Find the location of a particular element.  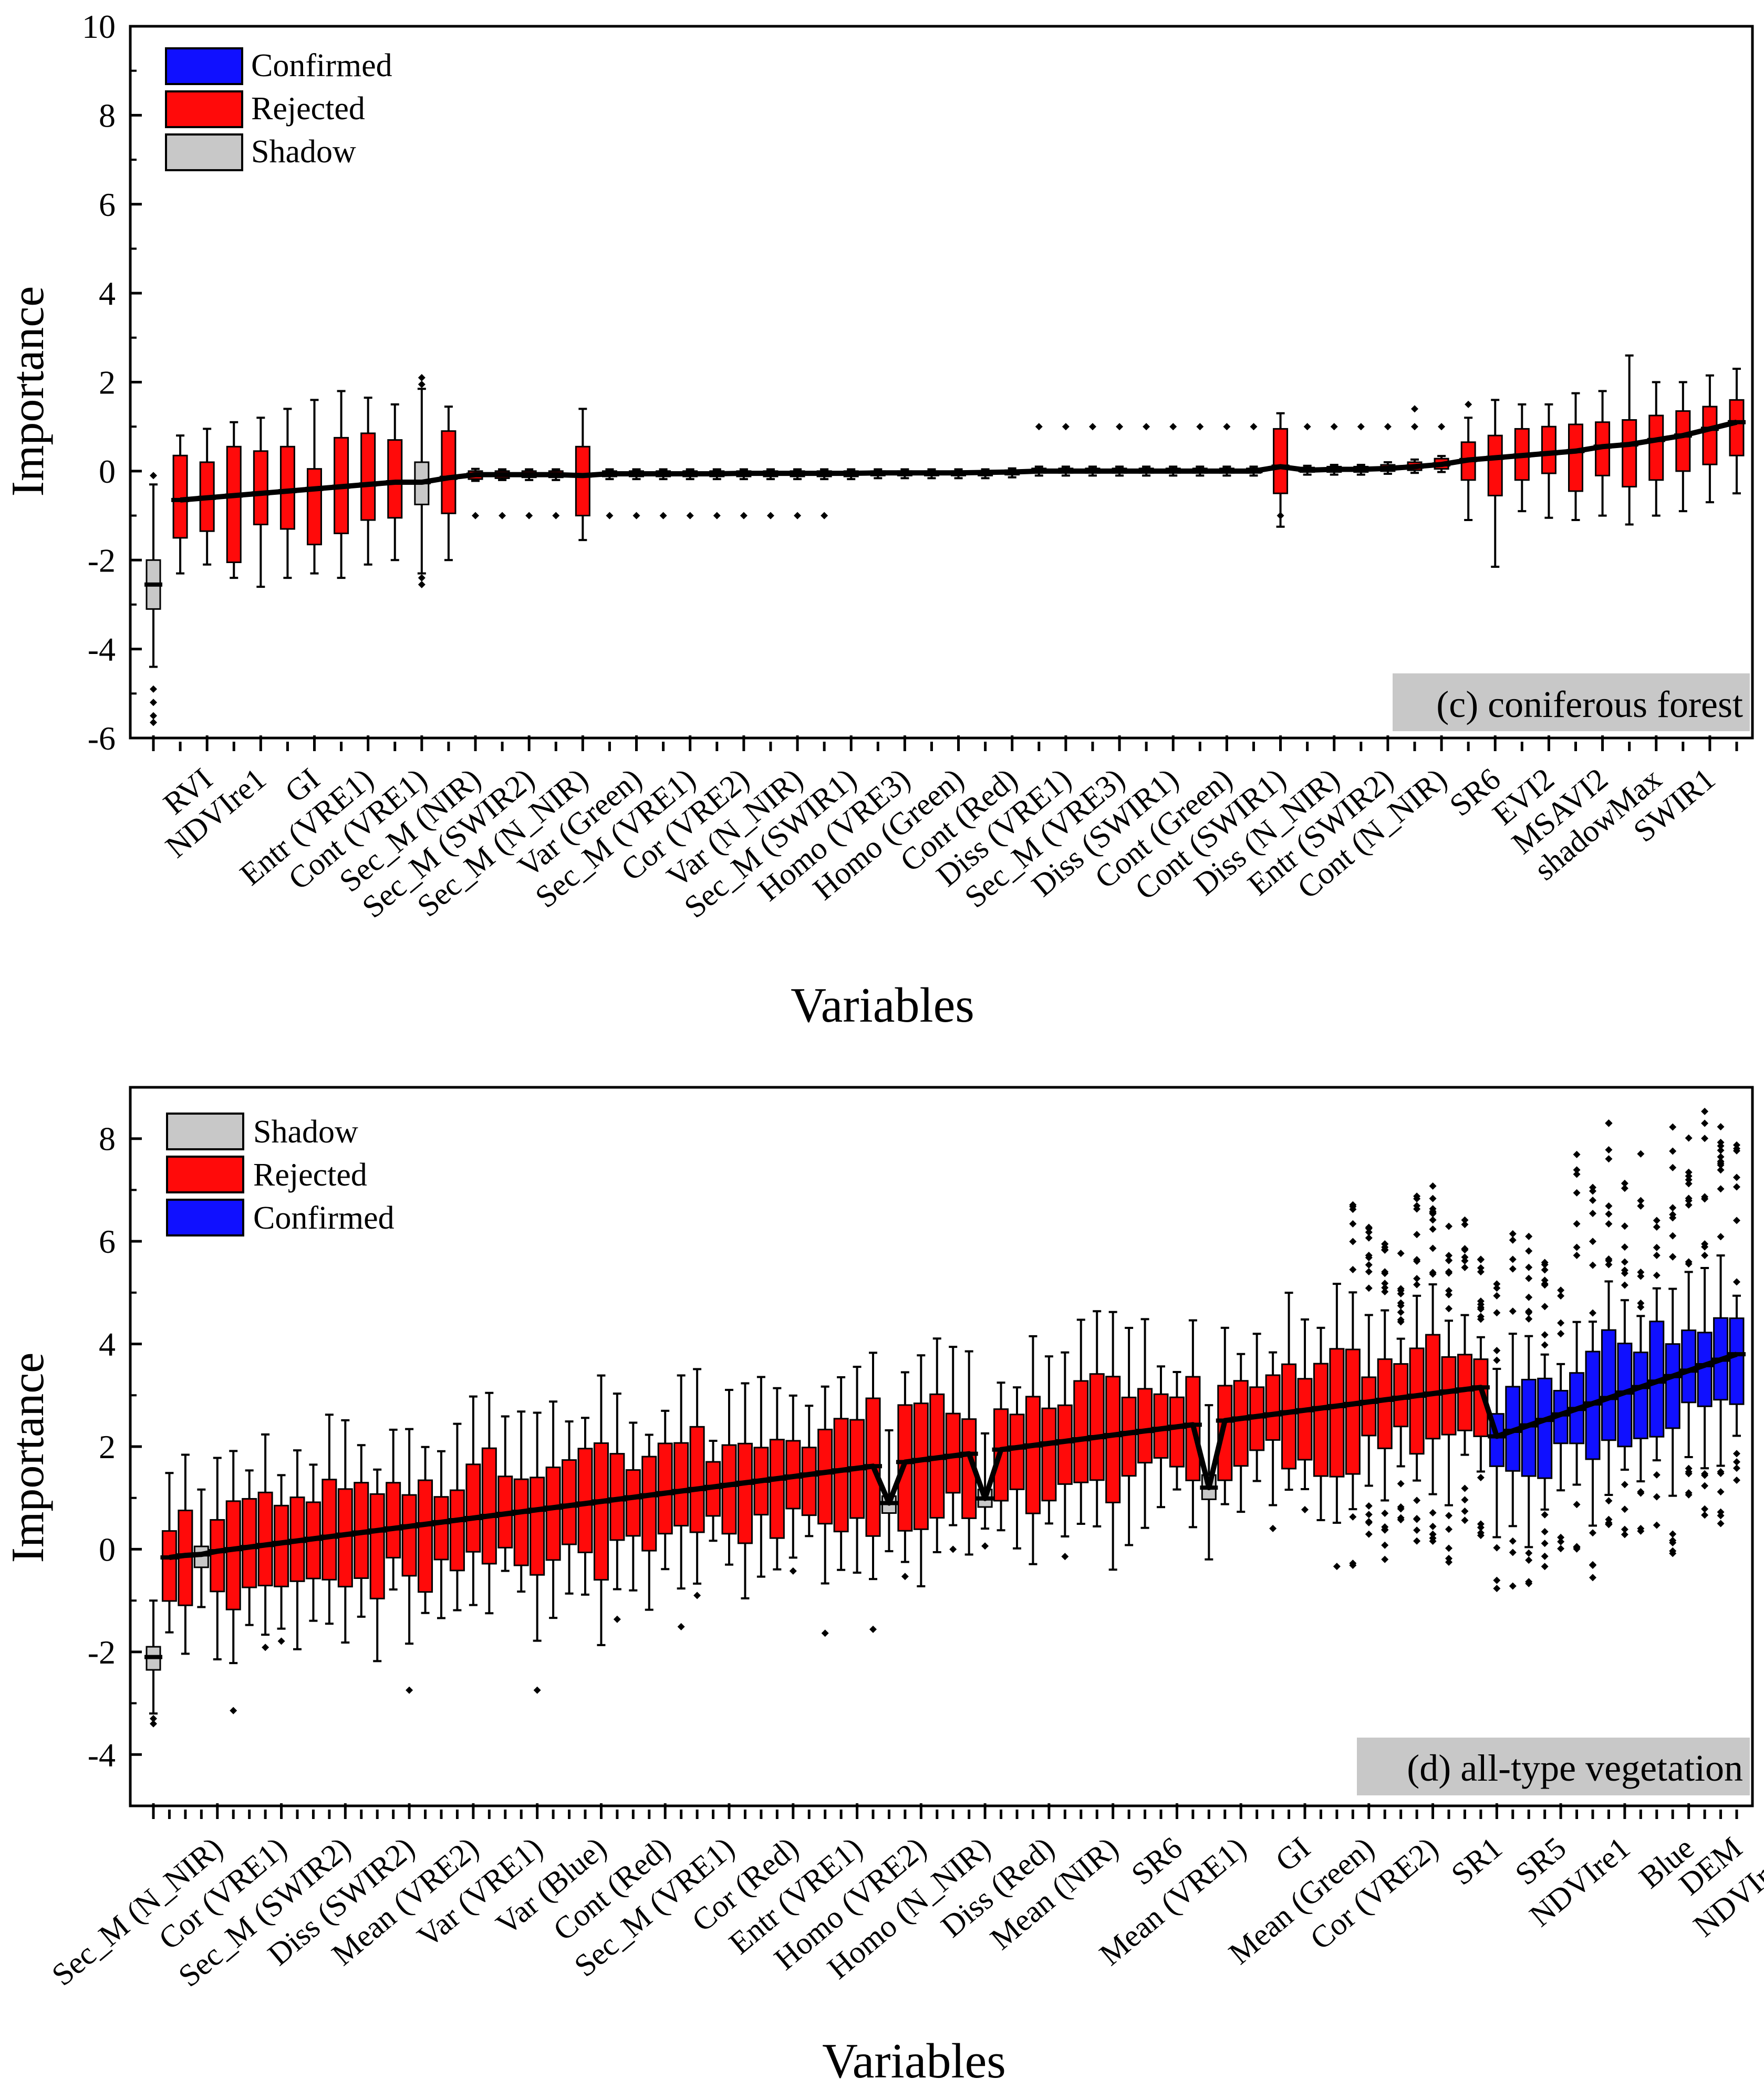

median-trend-line is located at coordinates (959, 461).